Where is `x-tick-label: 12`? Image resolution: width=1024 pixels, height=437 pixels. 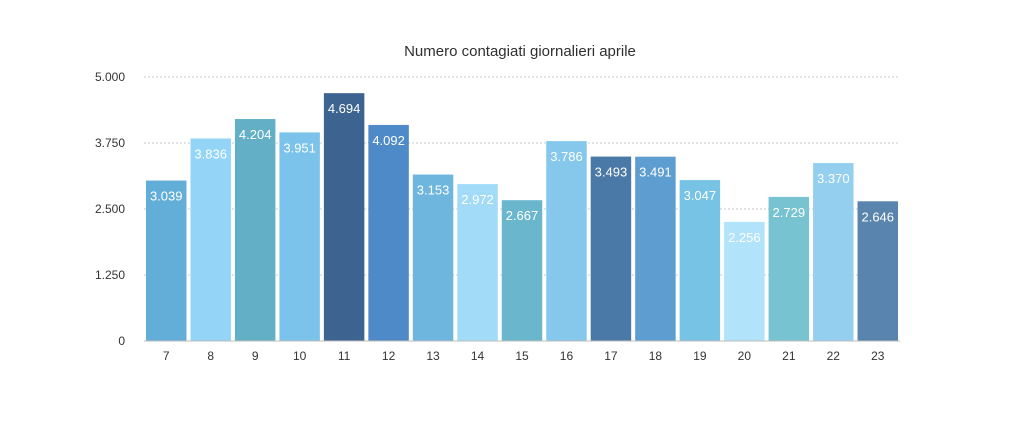 x-tick-label: 12 is located at coordinates (389, 356).